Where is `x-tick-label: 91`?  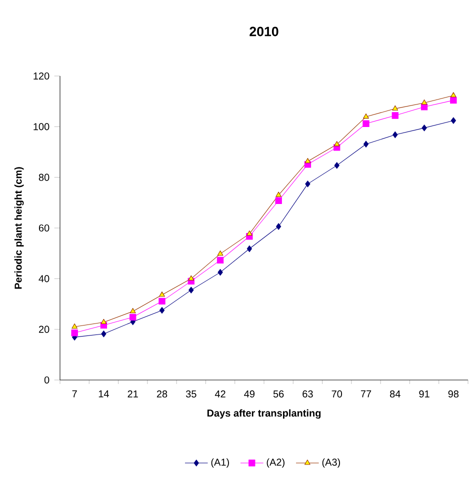 x-tick-label: 91 is located at coordinates (424, 394).